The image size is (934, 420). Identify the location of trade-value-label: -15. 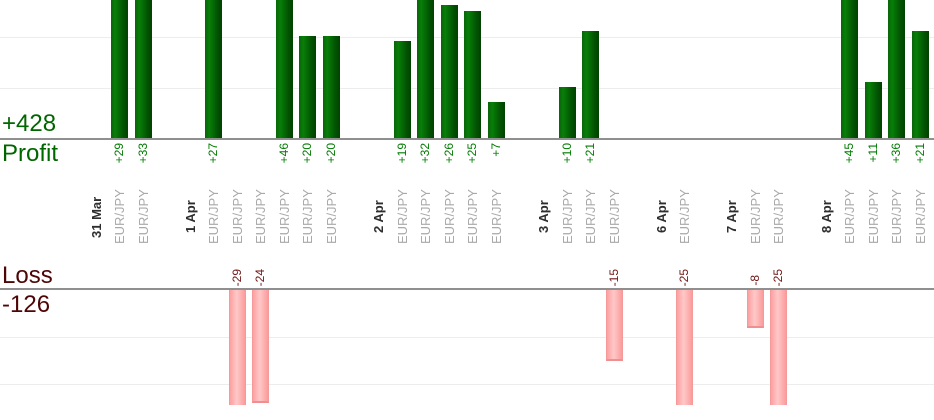
(613, 277).